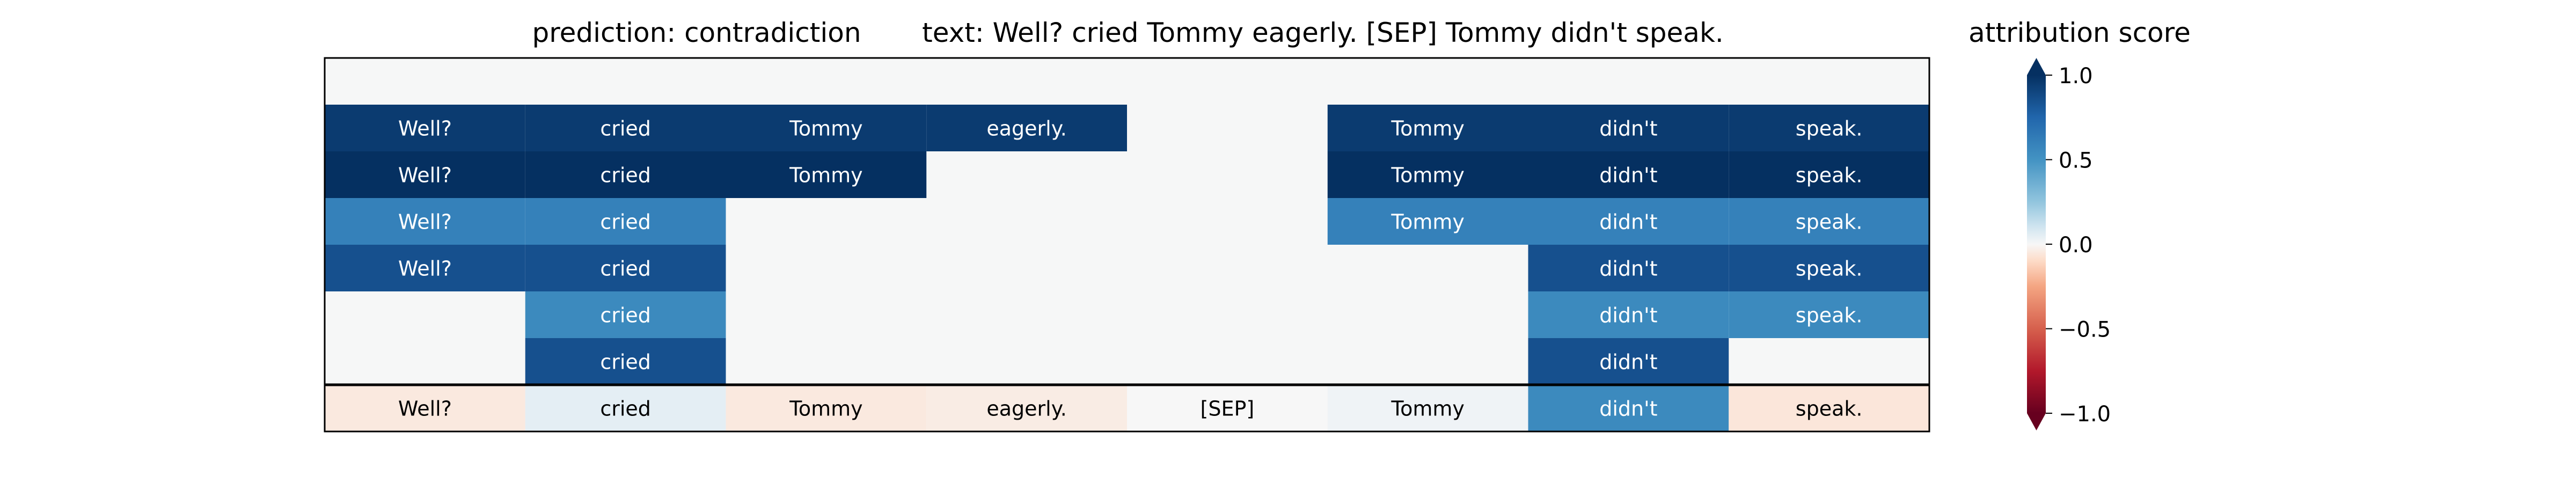  Describe the element at coordinates (2085, 330) in the screenshot. I see `colorbar-tick-label: −0.5` at that location.